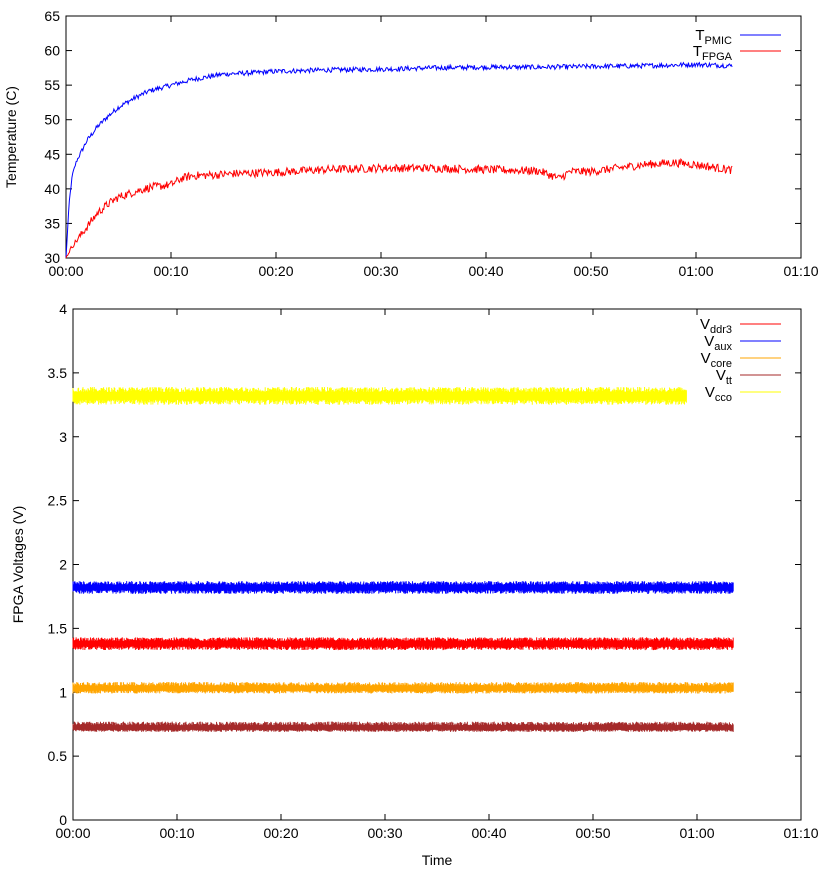 This screenshot has height=872, width=830. Describe the element at coordinates (58, 756) in the screenshot. I see `y-tick-label: 0.5` at that location.